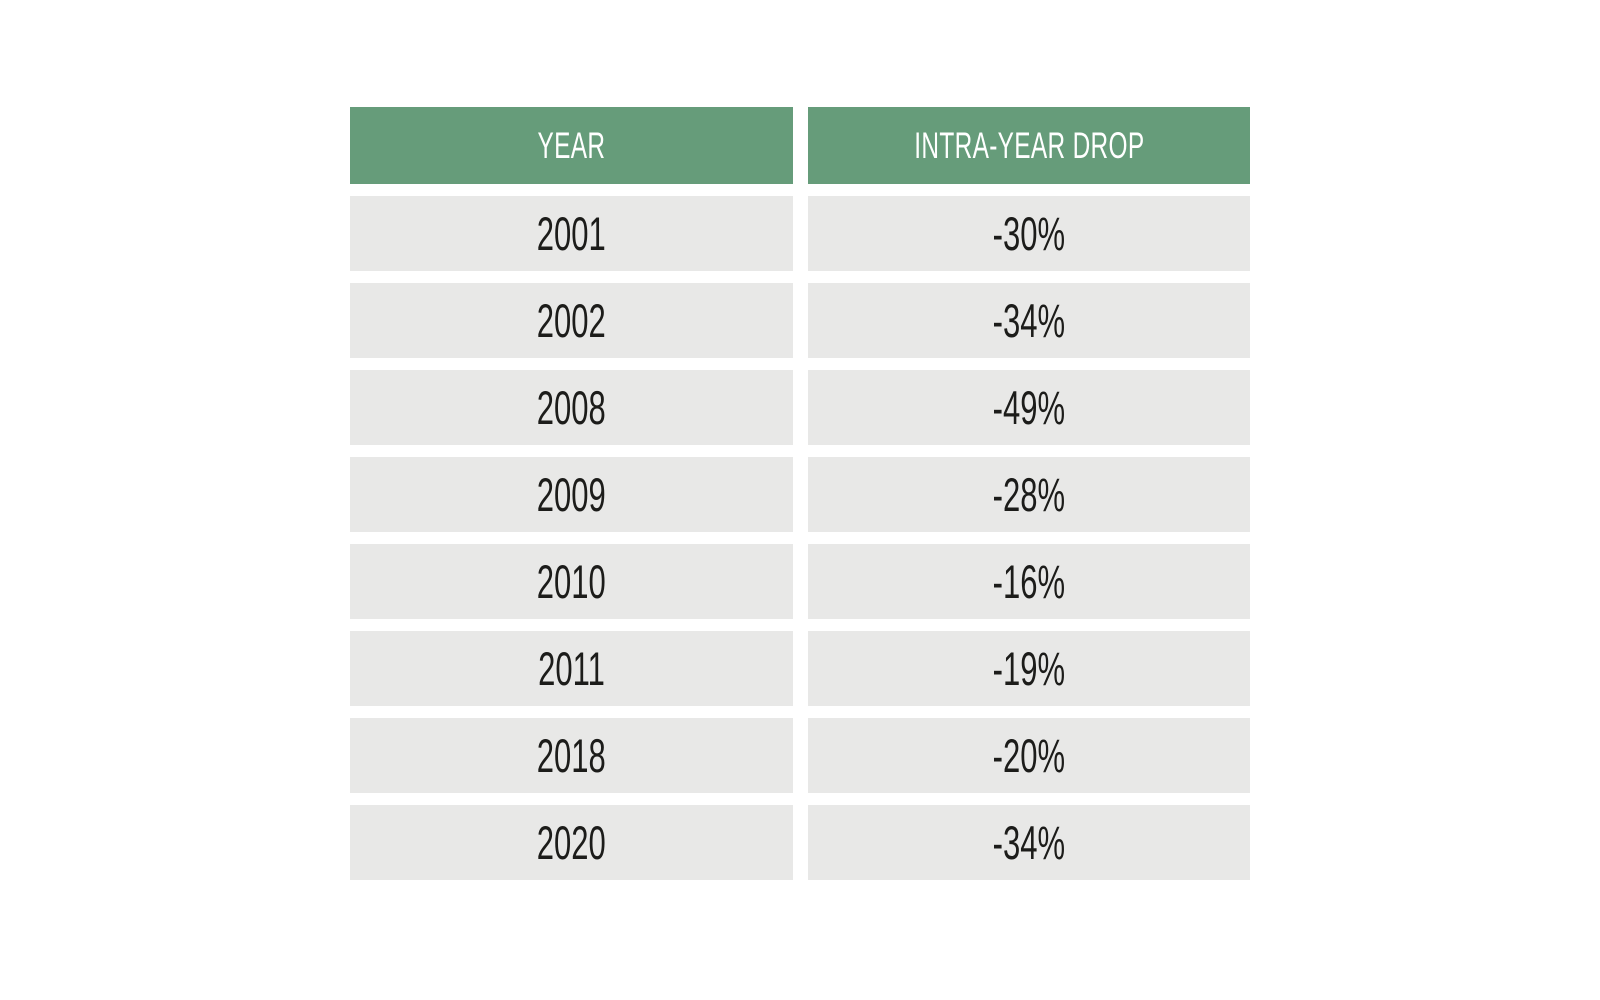 The height and width of the screenshot is (1000, 1600). I want to click on year-value: 2008, so click(571, 407).